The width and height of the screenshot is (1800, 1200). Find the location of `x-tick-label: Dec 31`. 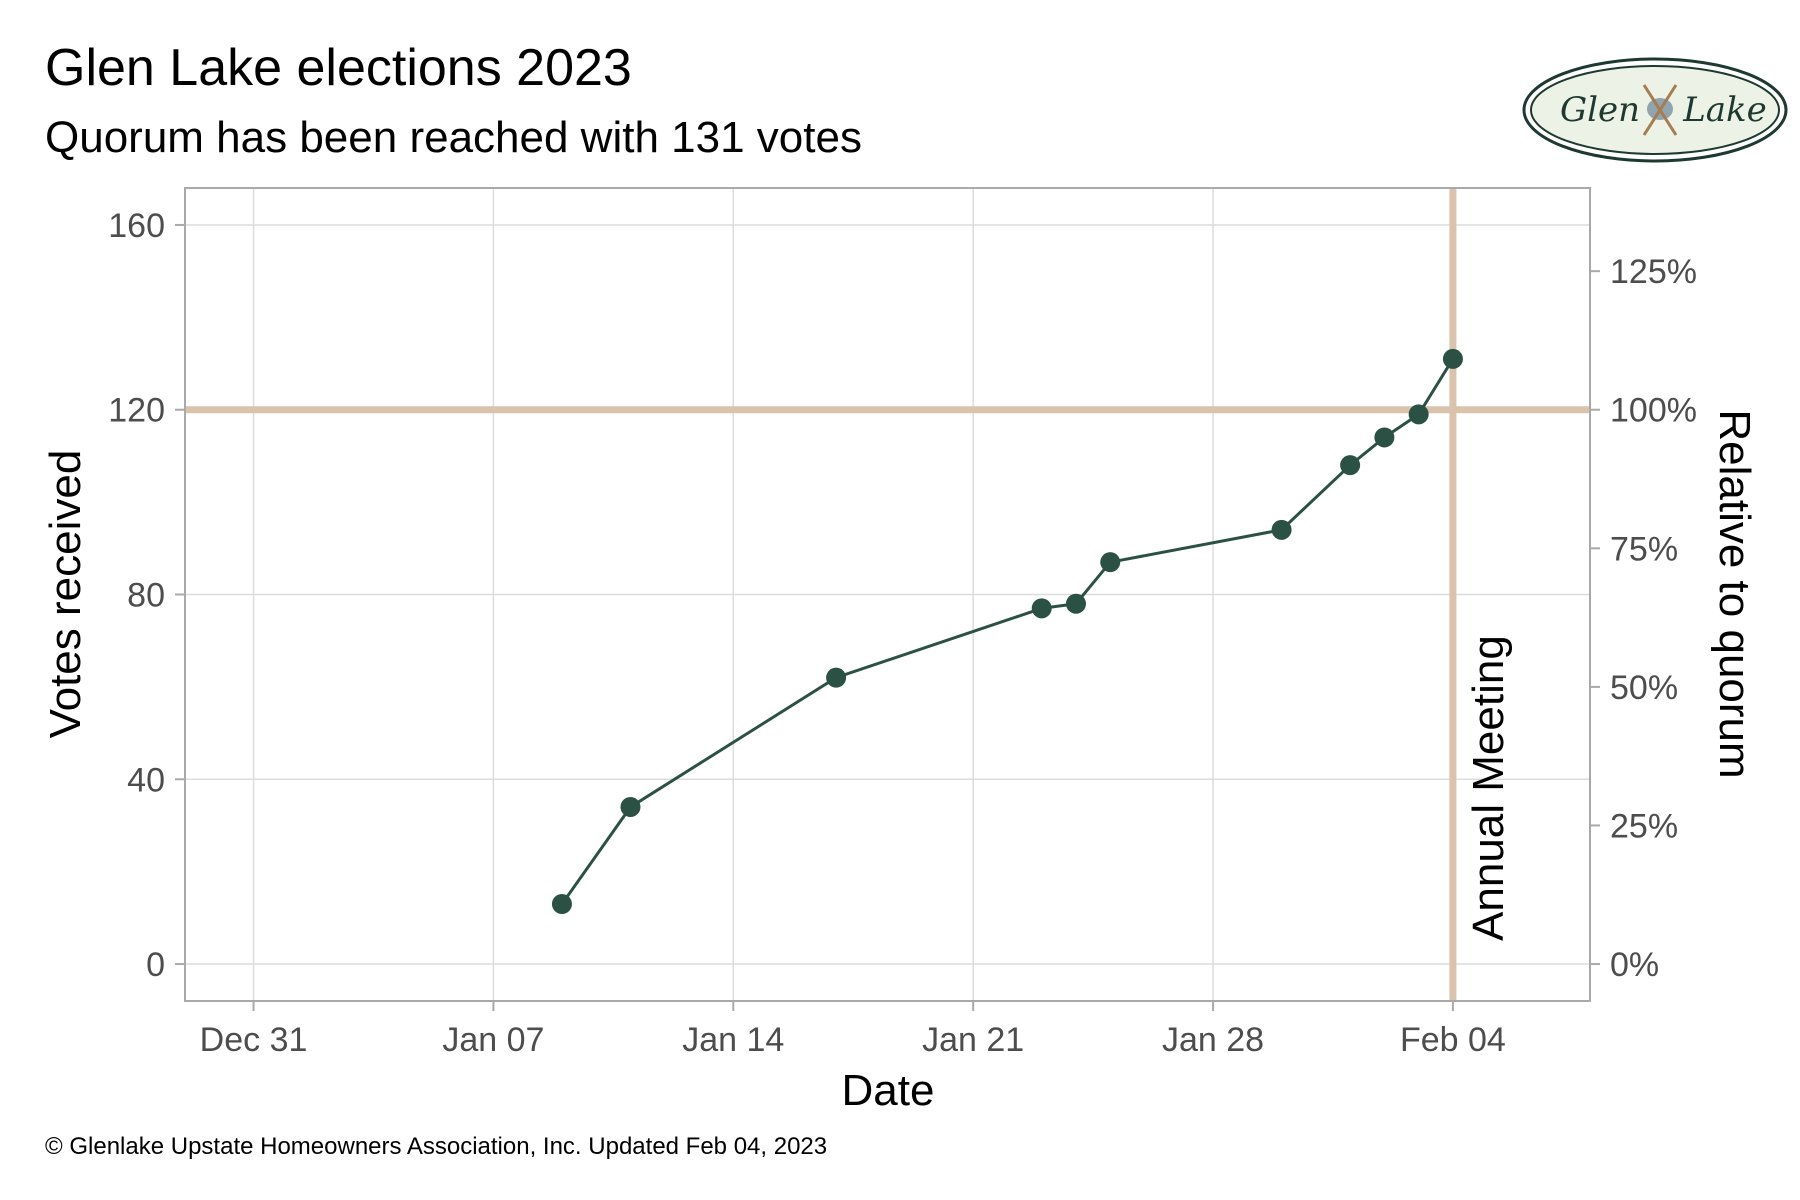

x-tick-label: Dec 31 is located at coordinates (254, 1040).